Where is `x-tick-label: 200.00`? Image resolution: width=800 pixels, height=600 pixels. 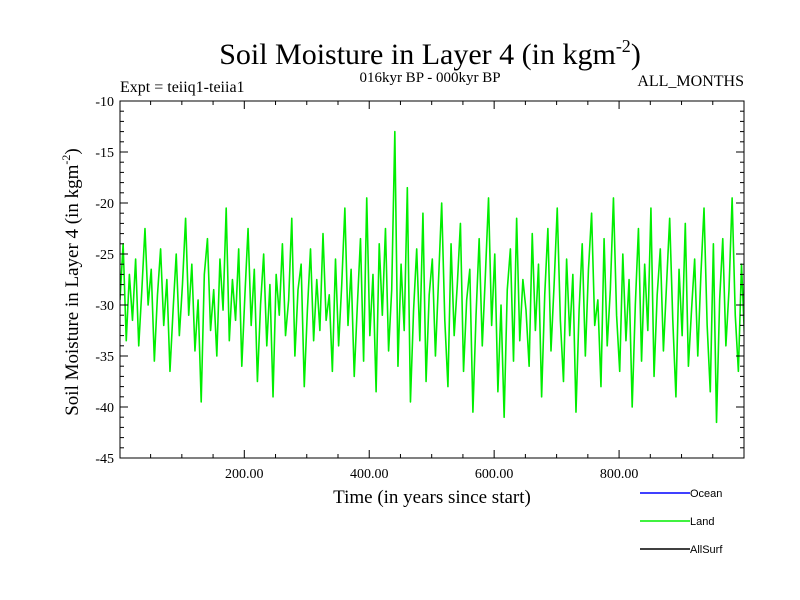 x-tick-label: 200.00 is located at coordinates (244, 474).